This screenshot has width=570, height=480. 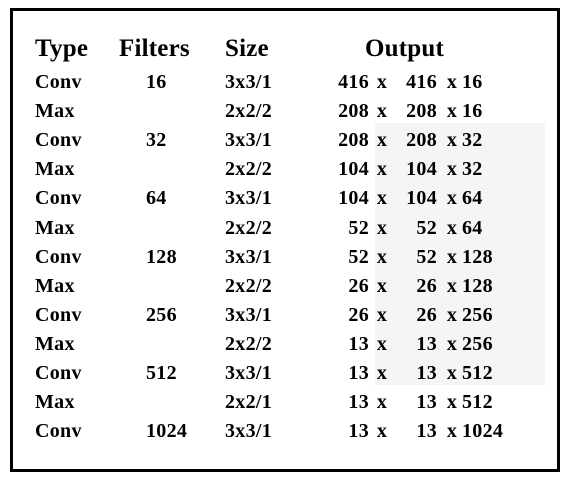 What do you see at coordinates (62, 48) in the screenshot?
I see `header-type: Type` at bounding box center [62, 48].